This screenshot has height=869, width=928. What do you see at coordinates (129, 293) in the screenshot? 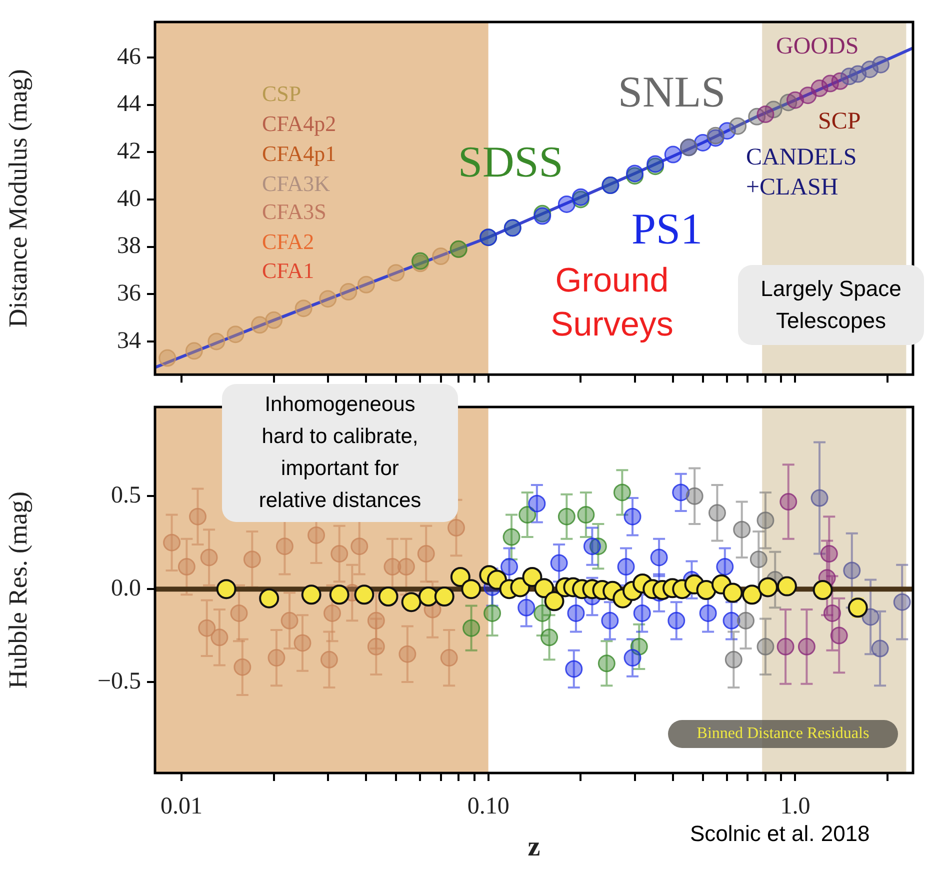
I see `y-tick-label: 36` at bounding box center [129, 293].